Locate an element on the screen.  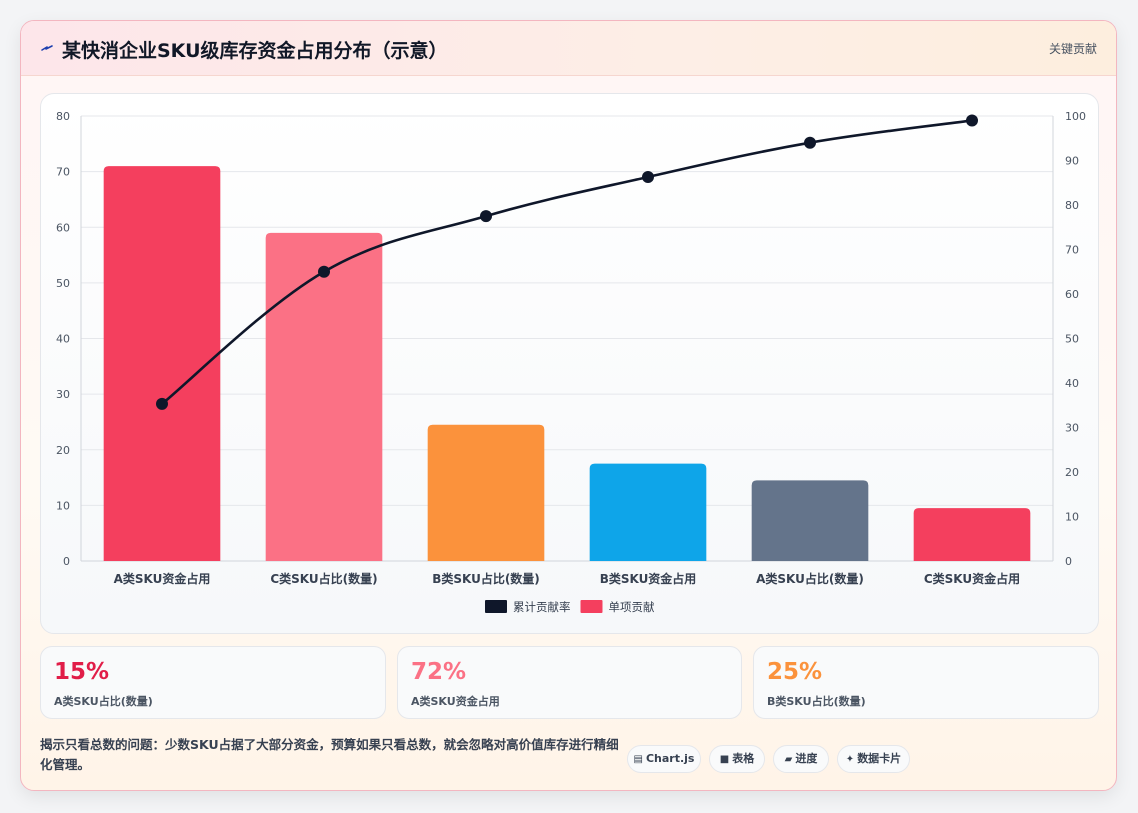
progress-icon: ▰ is located at coordinates (788, 759).